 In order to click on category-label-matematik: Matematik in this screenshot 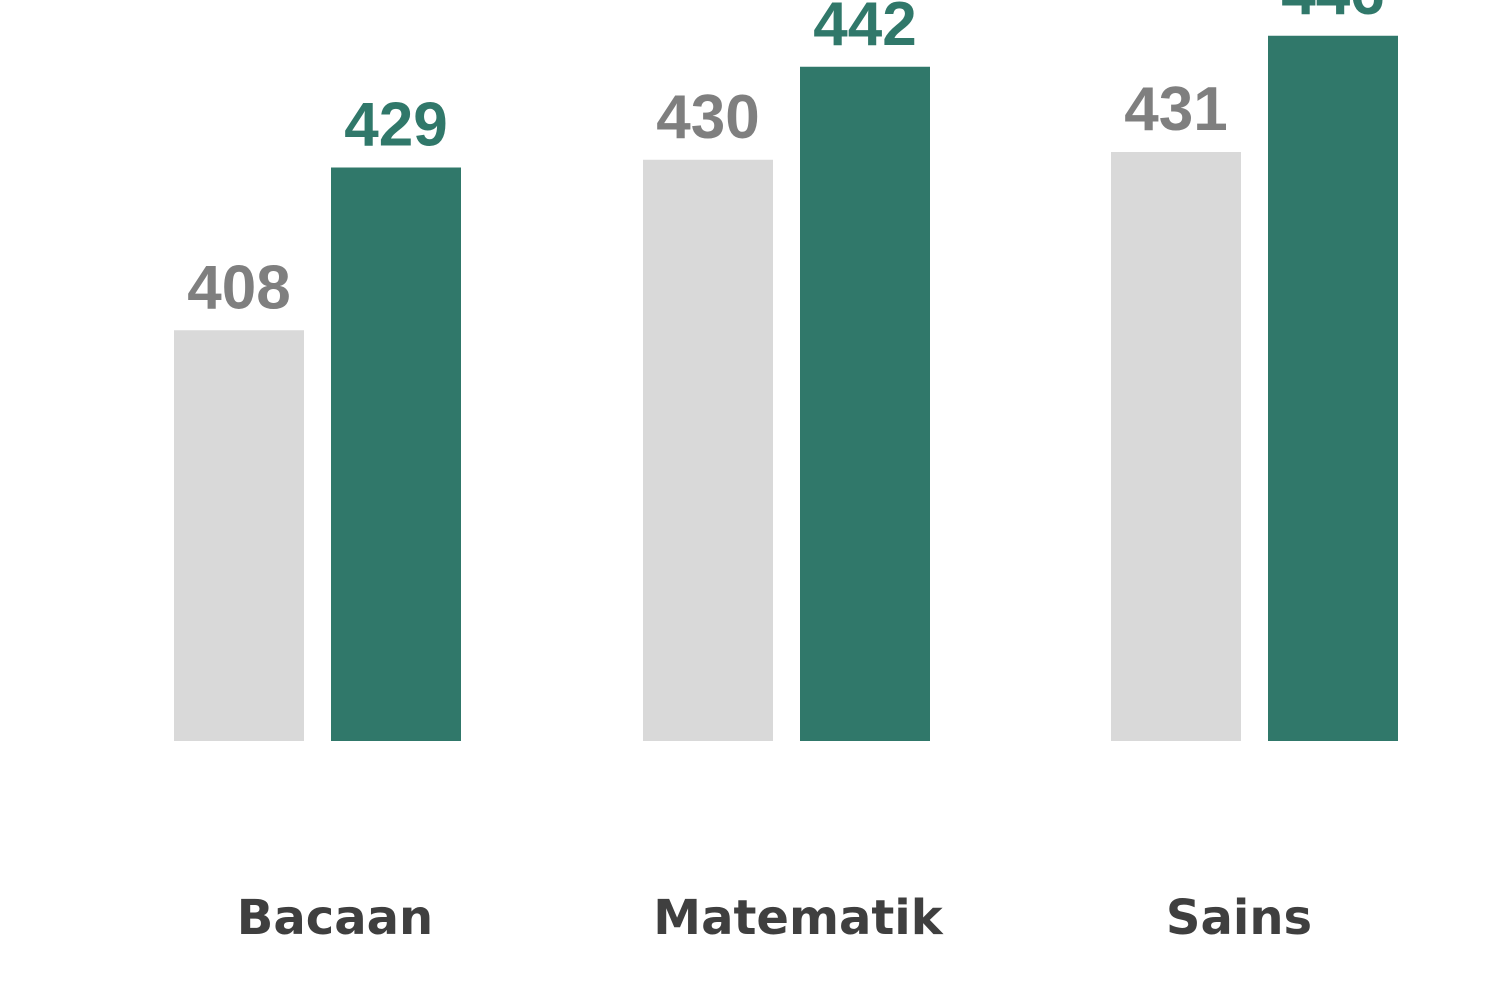, I will do `click(798, 918)`.